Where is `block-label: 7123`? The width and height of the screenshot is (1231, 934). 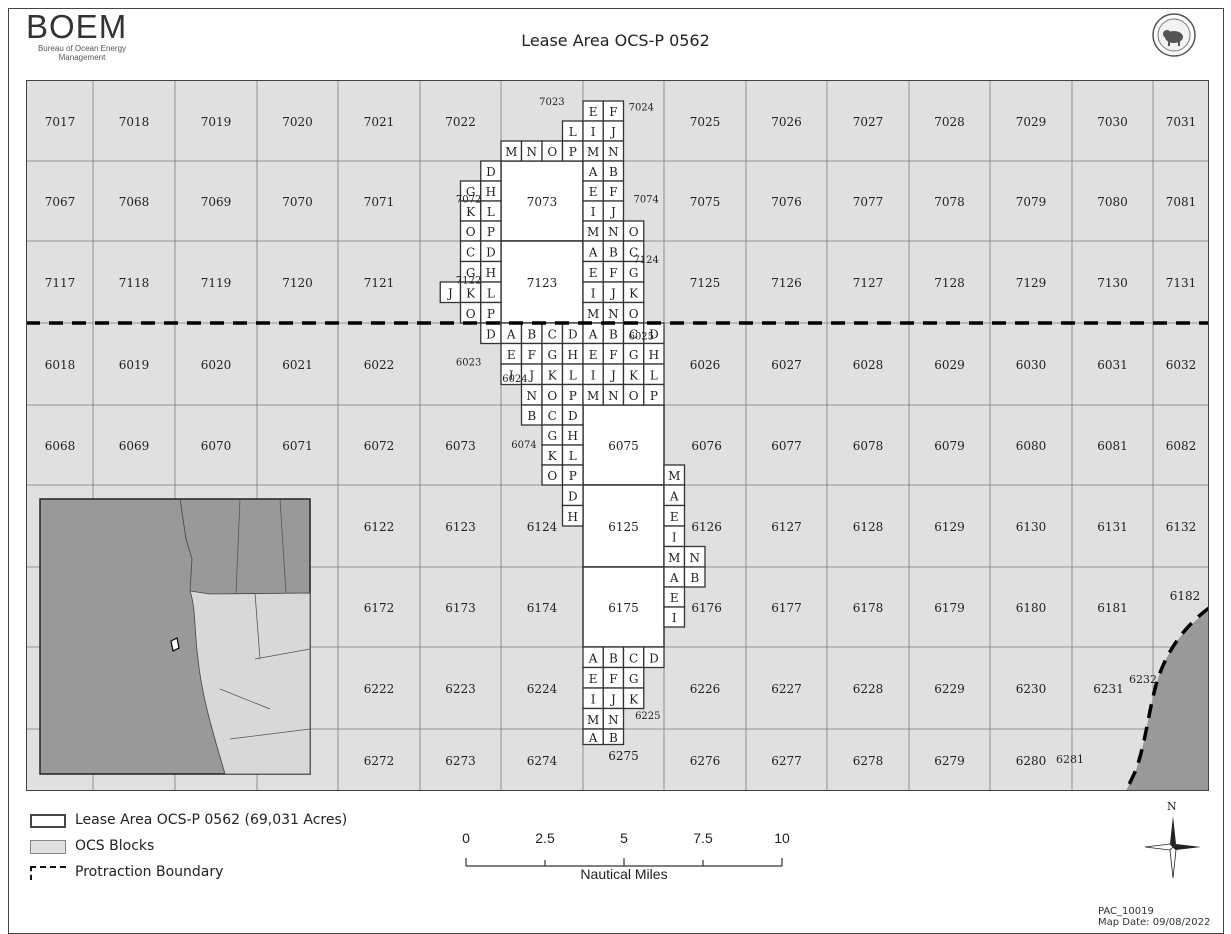 block-label: 7123 is located at coordinates (542, 283).